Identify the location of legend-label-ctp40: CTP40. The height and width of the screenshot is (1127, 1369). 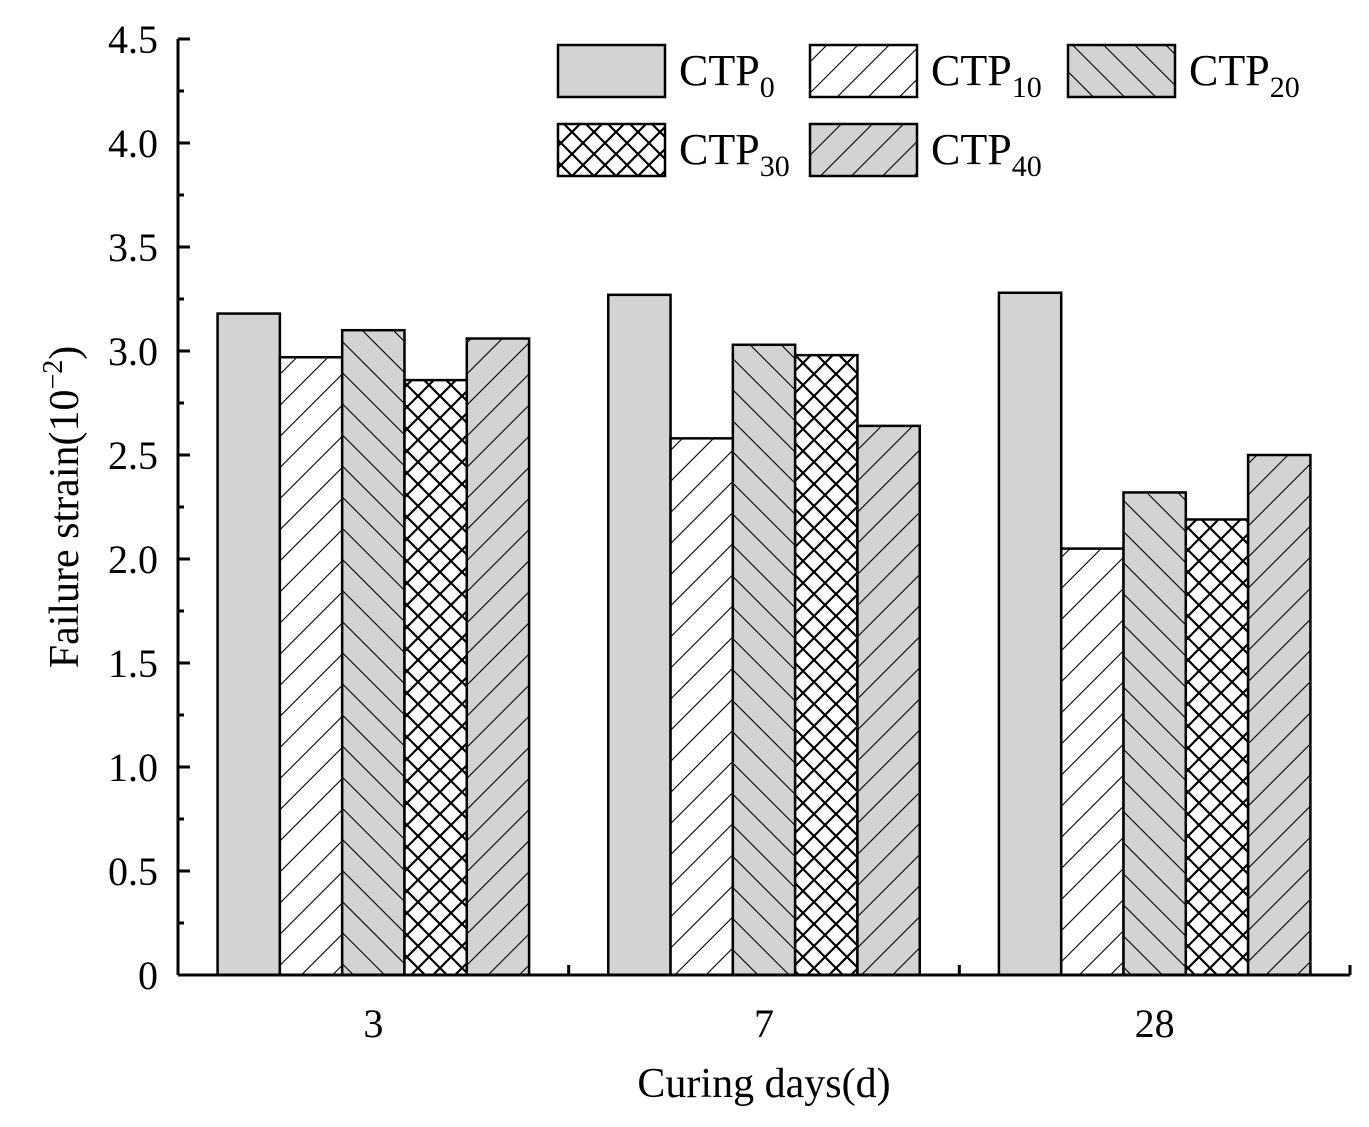
(986, 154).